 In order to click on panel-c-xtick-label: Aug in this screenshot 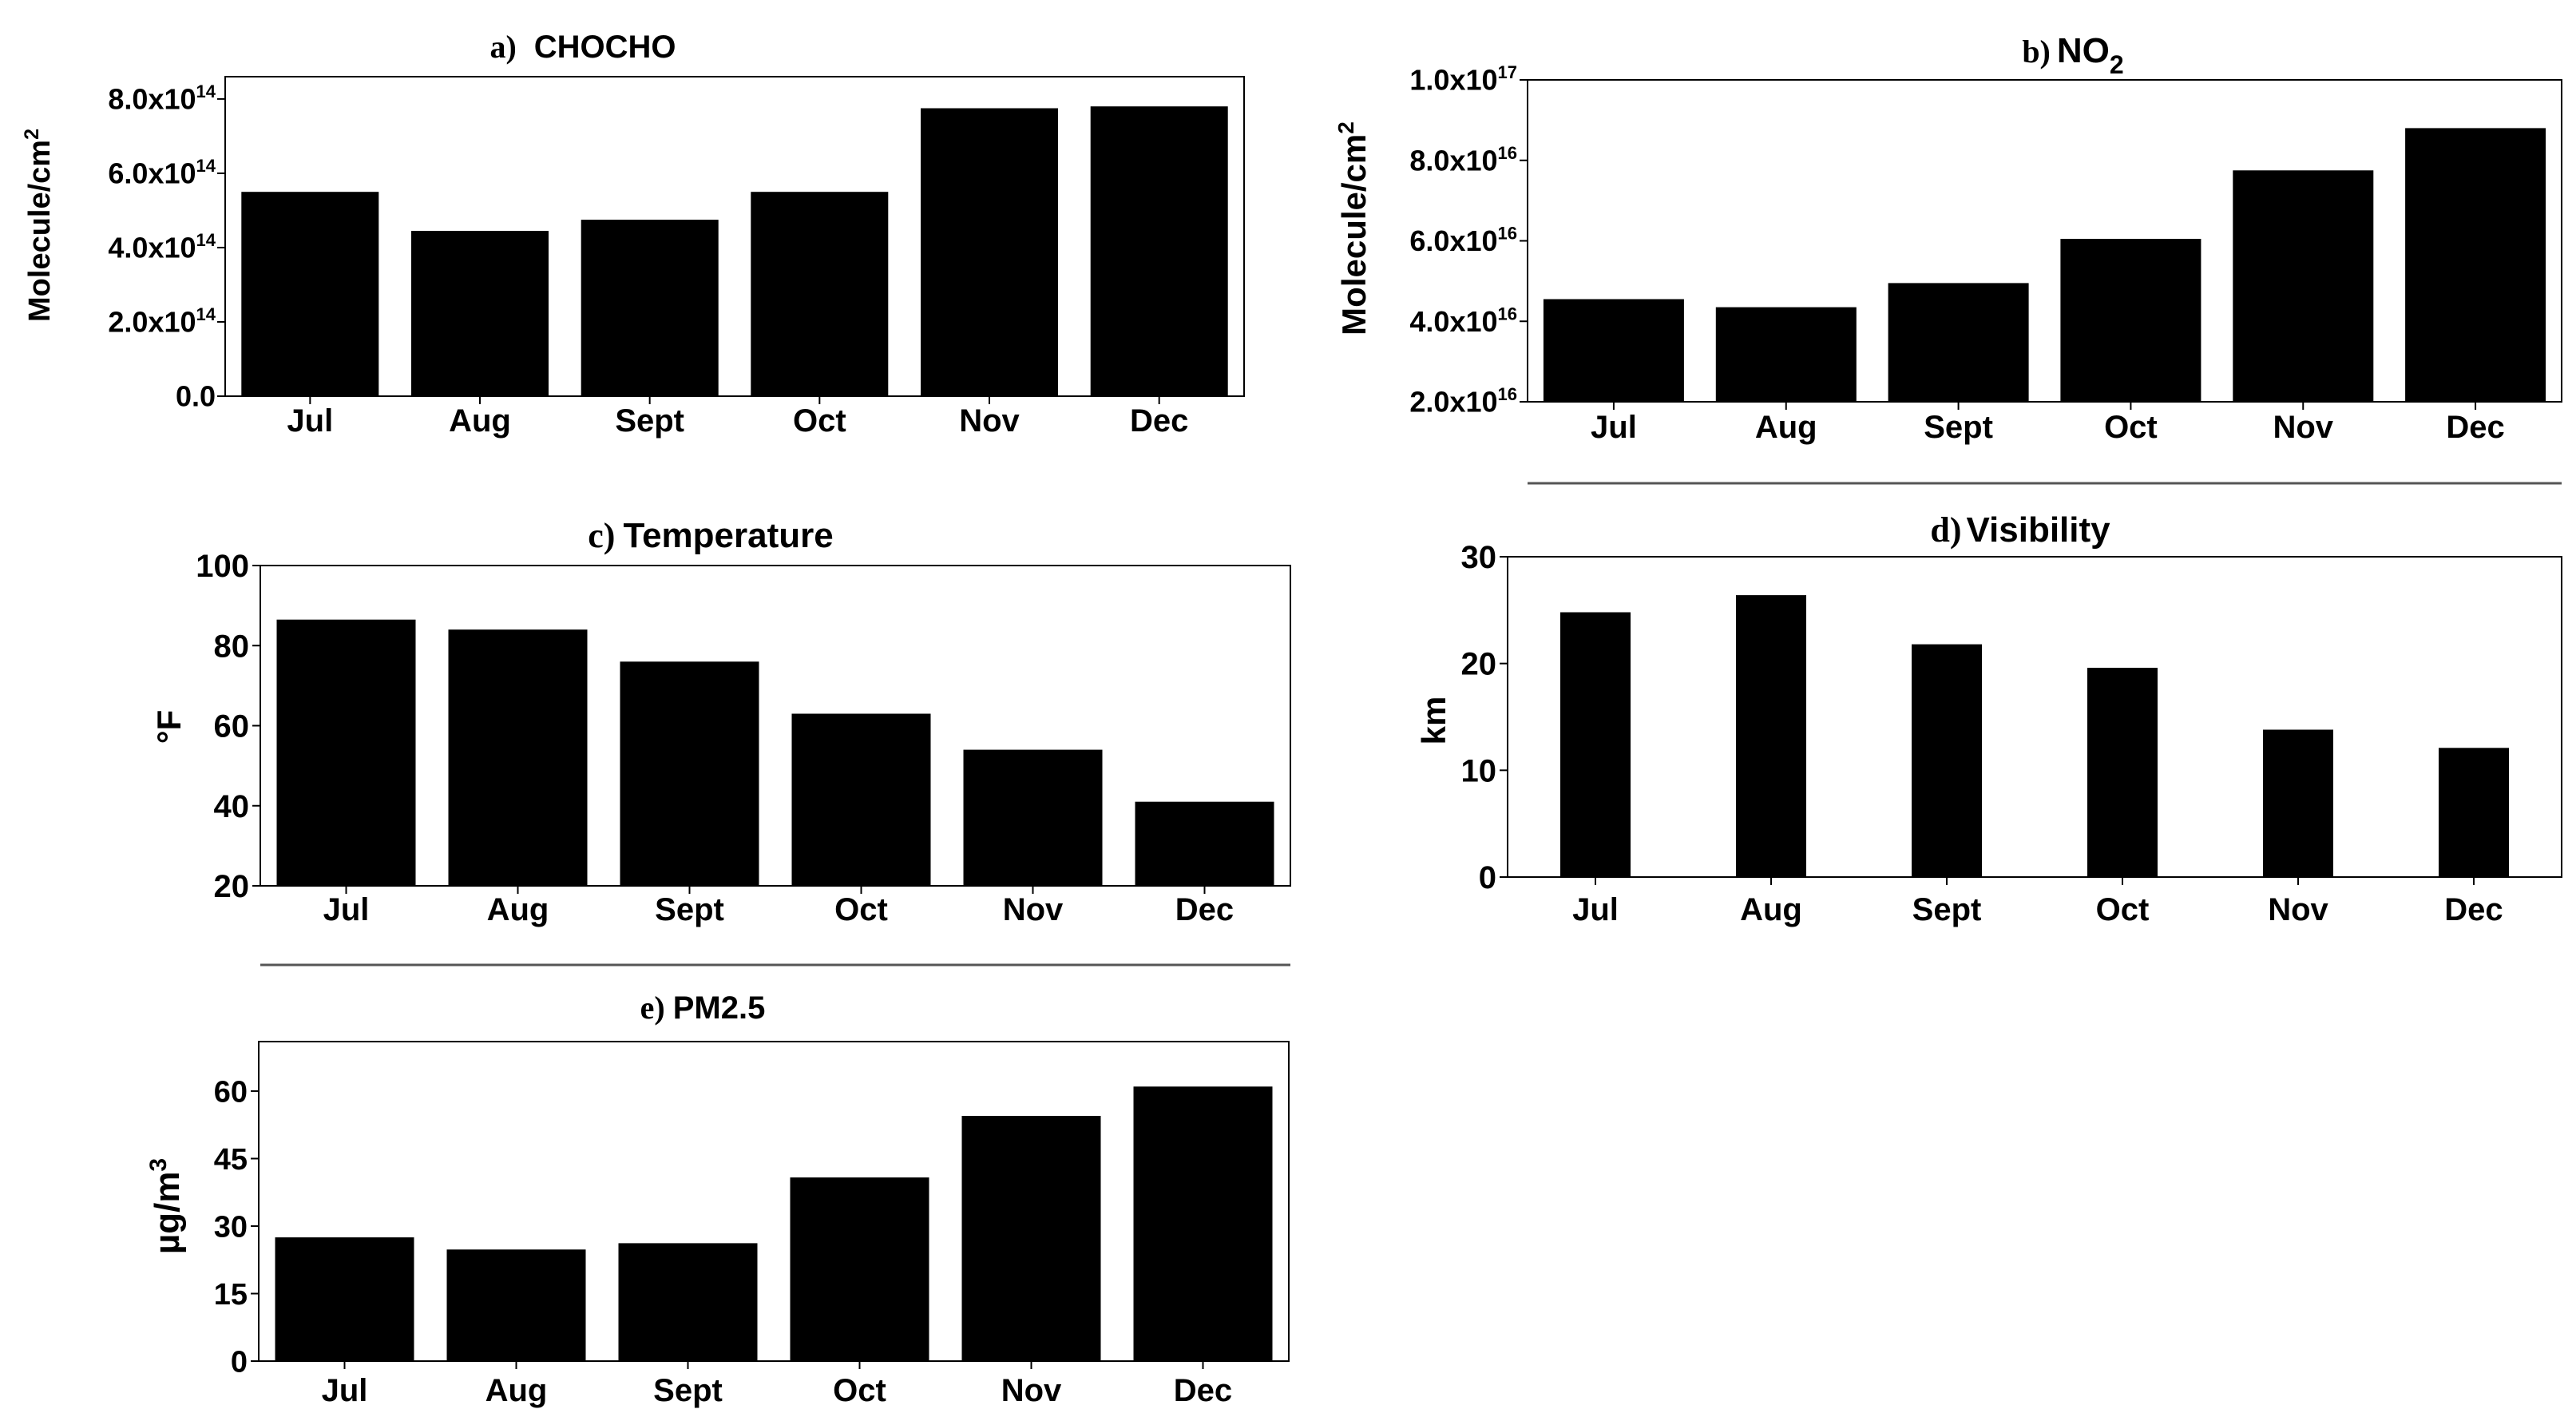, I will do `click(518, 909)`.